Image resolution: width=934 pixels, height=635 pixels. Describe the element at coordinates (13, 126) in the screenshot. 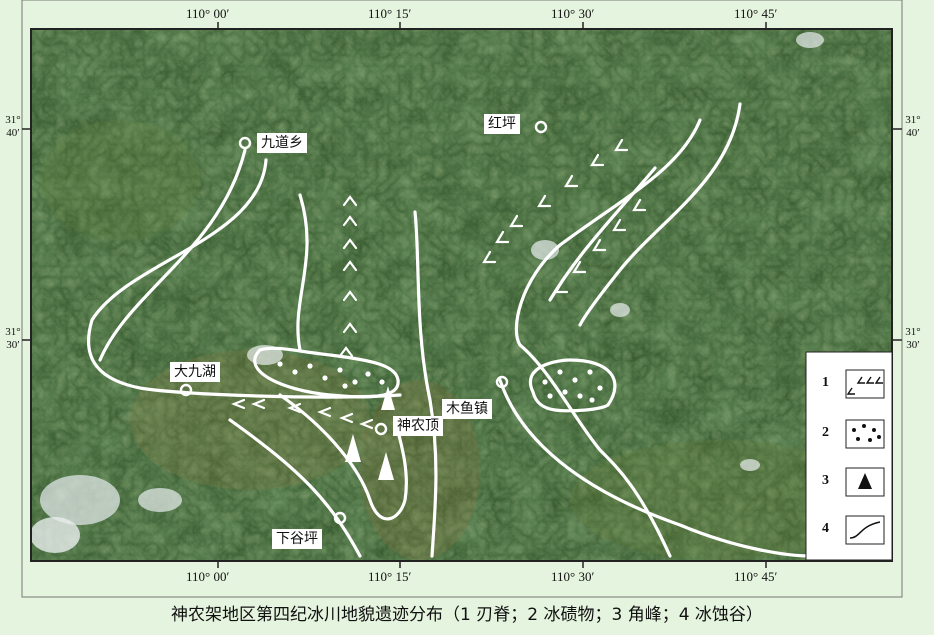

I see `latitude-left-1: 31° 40′` at that location.